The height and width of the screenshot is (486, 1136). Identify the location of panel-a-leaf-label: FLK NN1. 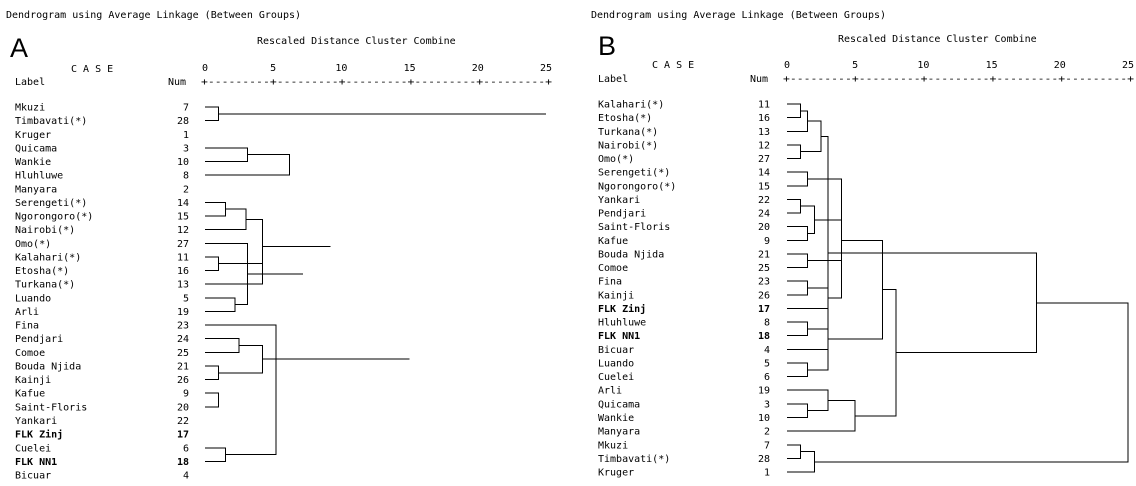
(36, 462).